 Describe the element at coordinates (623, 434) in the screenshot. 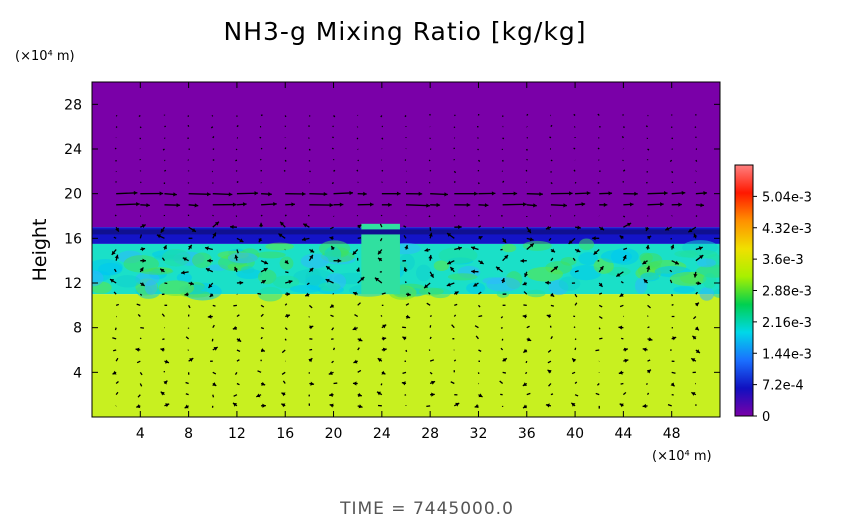

I see `x-tick-label: 44` at that location.